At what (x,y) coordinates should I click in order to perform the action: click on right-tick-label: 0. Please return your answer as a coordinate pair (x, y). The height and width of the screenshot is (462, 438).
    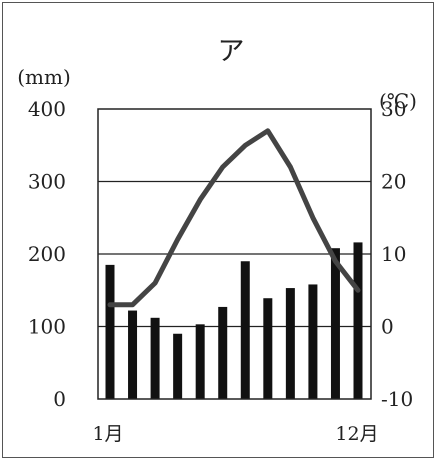
    Looking at the image, I should click on (387, 327).